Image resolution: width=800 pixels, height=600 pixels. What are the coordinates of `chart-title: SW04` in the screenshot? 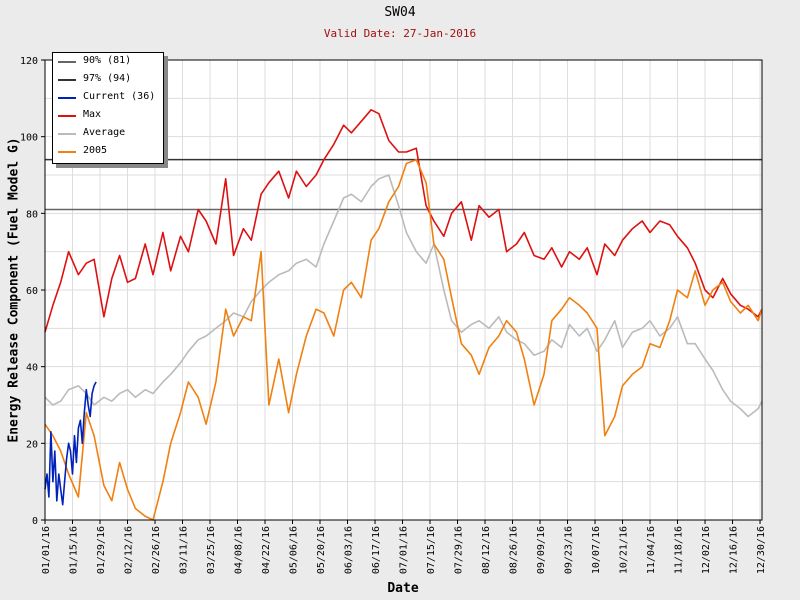 It's located at (400, 12).